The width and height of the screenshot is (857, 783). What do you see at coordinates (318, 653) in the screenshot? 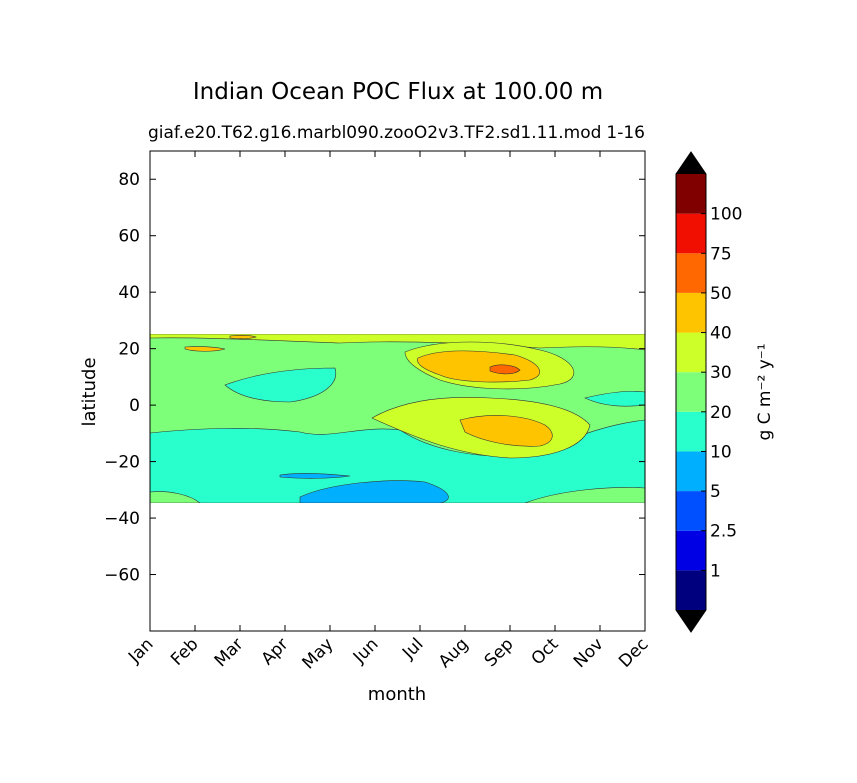
I see `x-tick-label: May` at bounding box center [318, 653].